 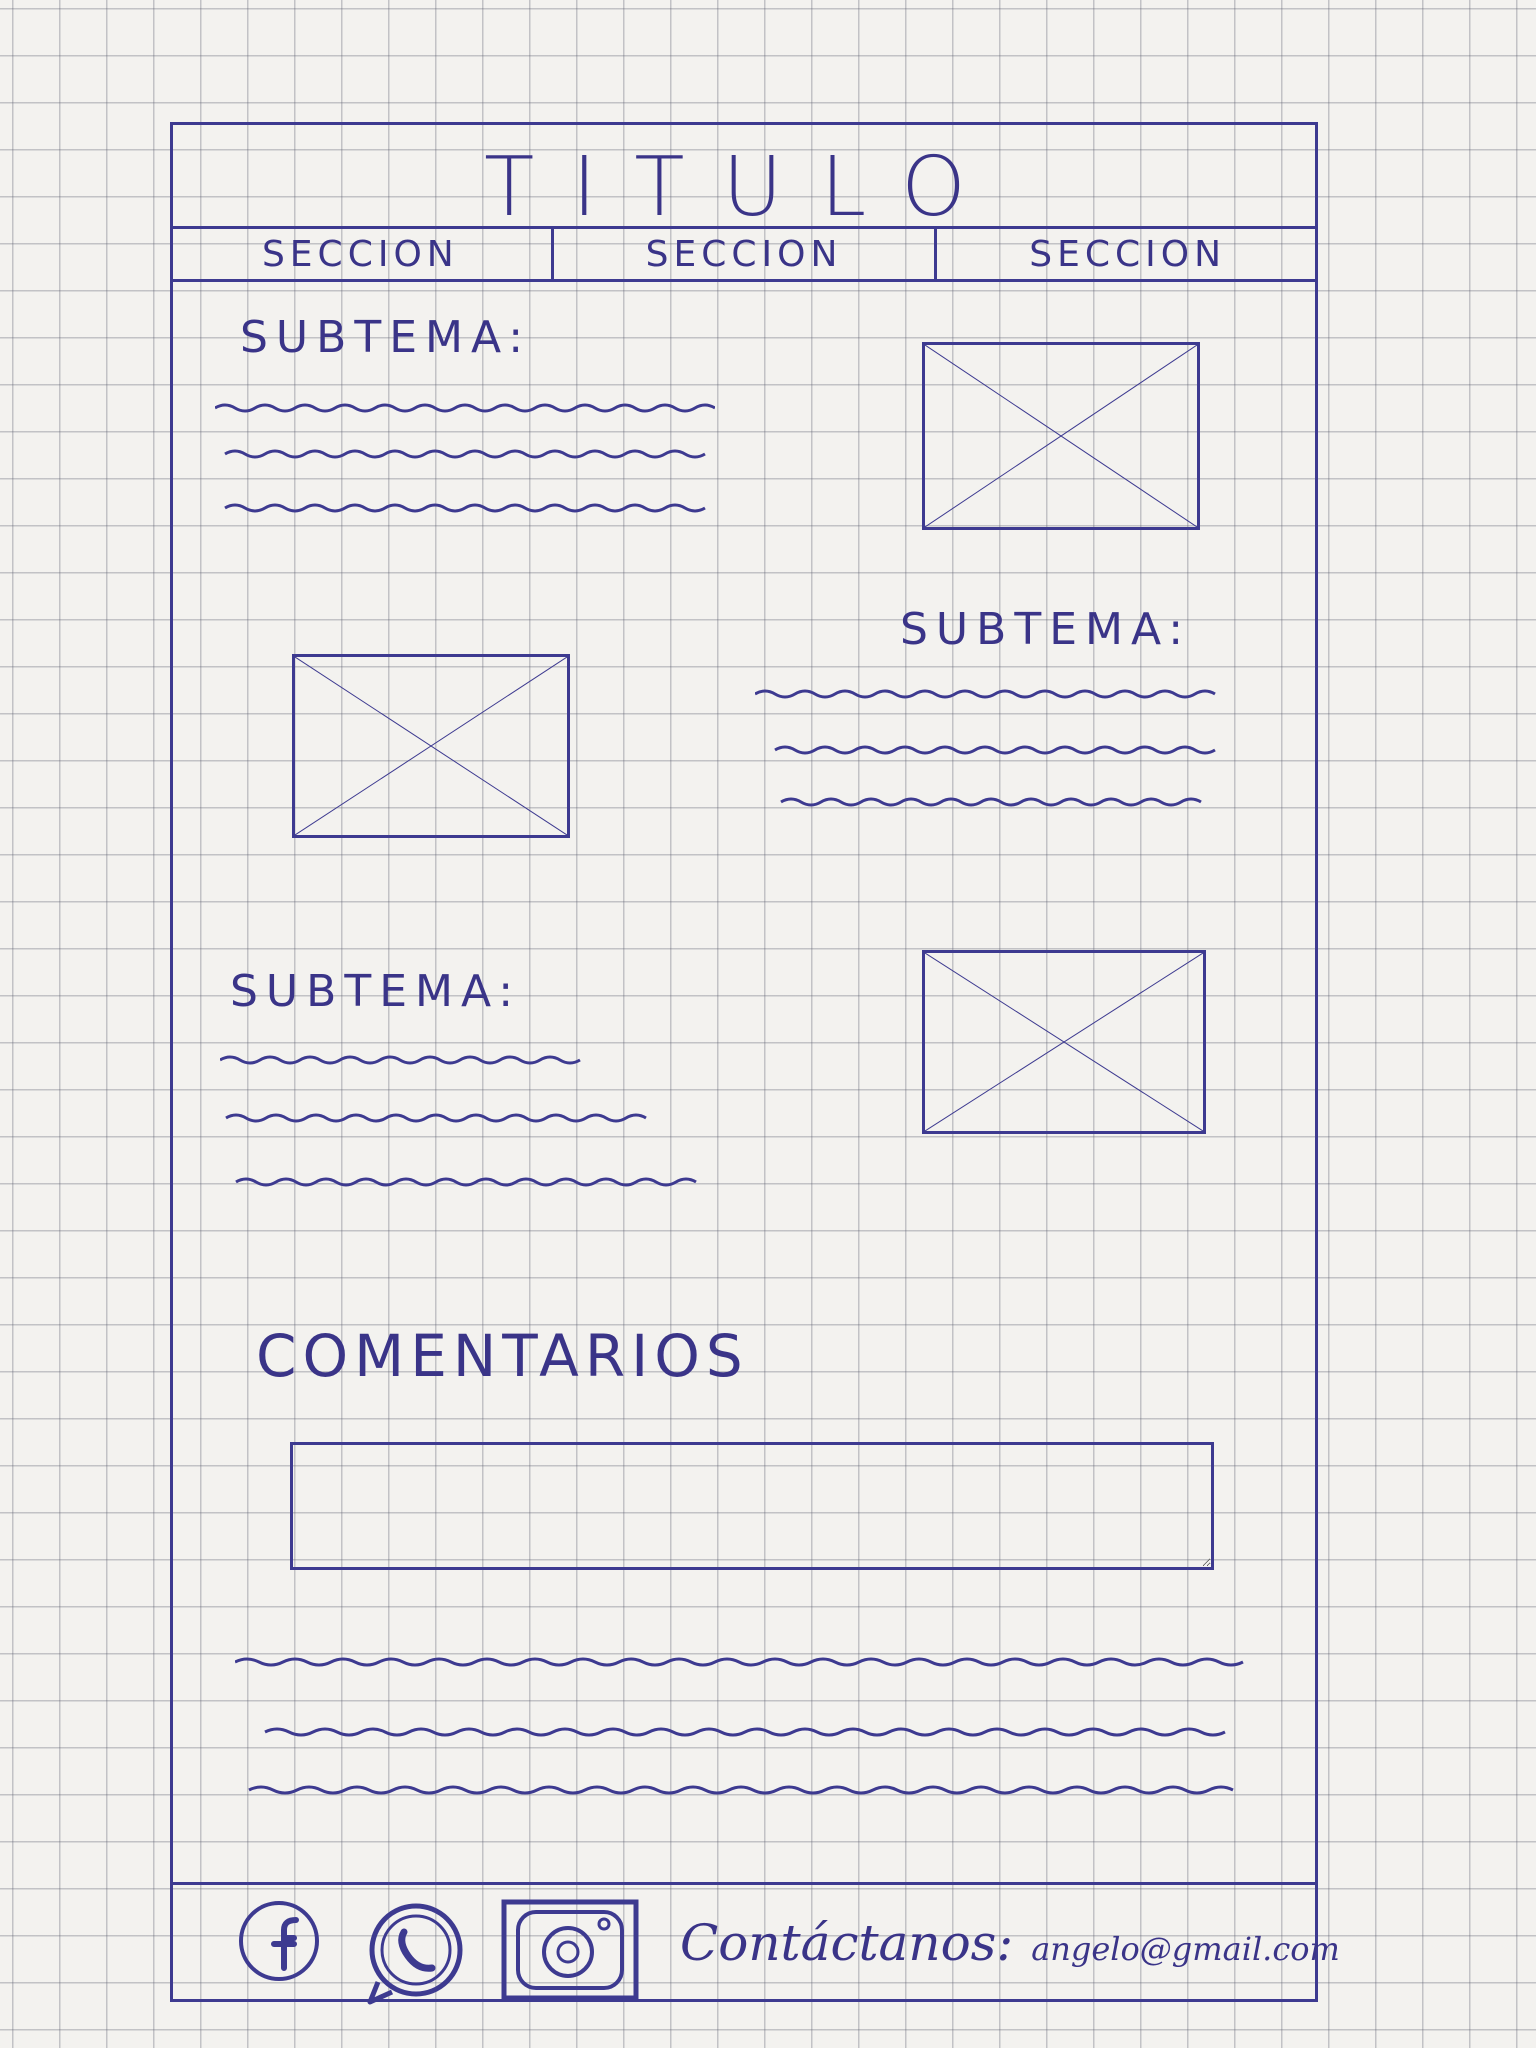 What do you see at coordinates (431, 746) in the screenshot?
I see `section-2-image-placeholder` at bounding box center [431, 746].